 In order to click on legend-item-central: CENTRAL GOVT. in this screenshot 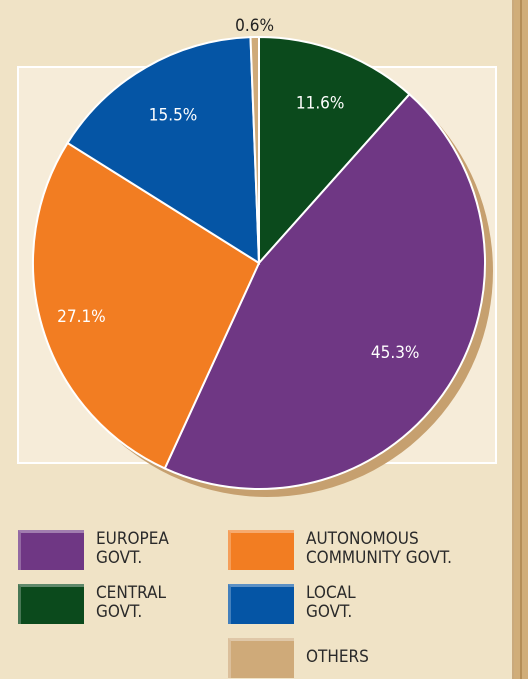, I will do `click(92, 604)`.